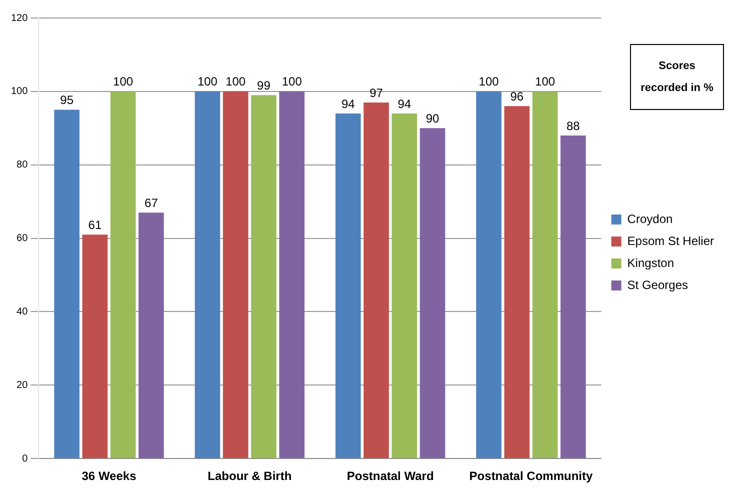 This screenshot has width=742, height=495. I want to click on x-tick-label: 36 Weeks, so click(109, 476).